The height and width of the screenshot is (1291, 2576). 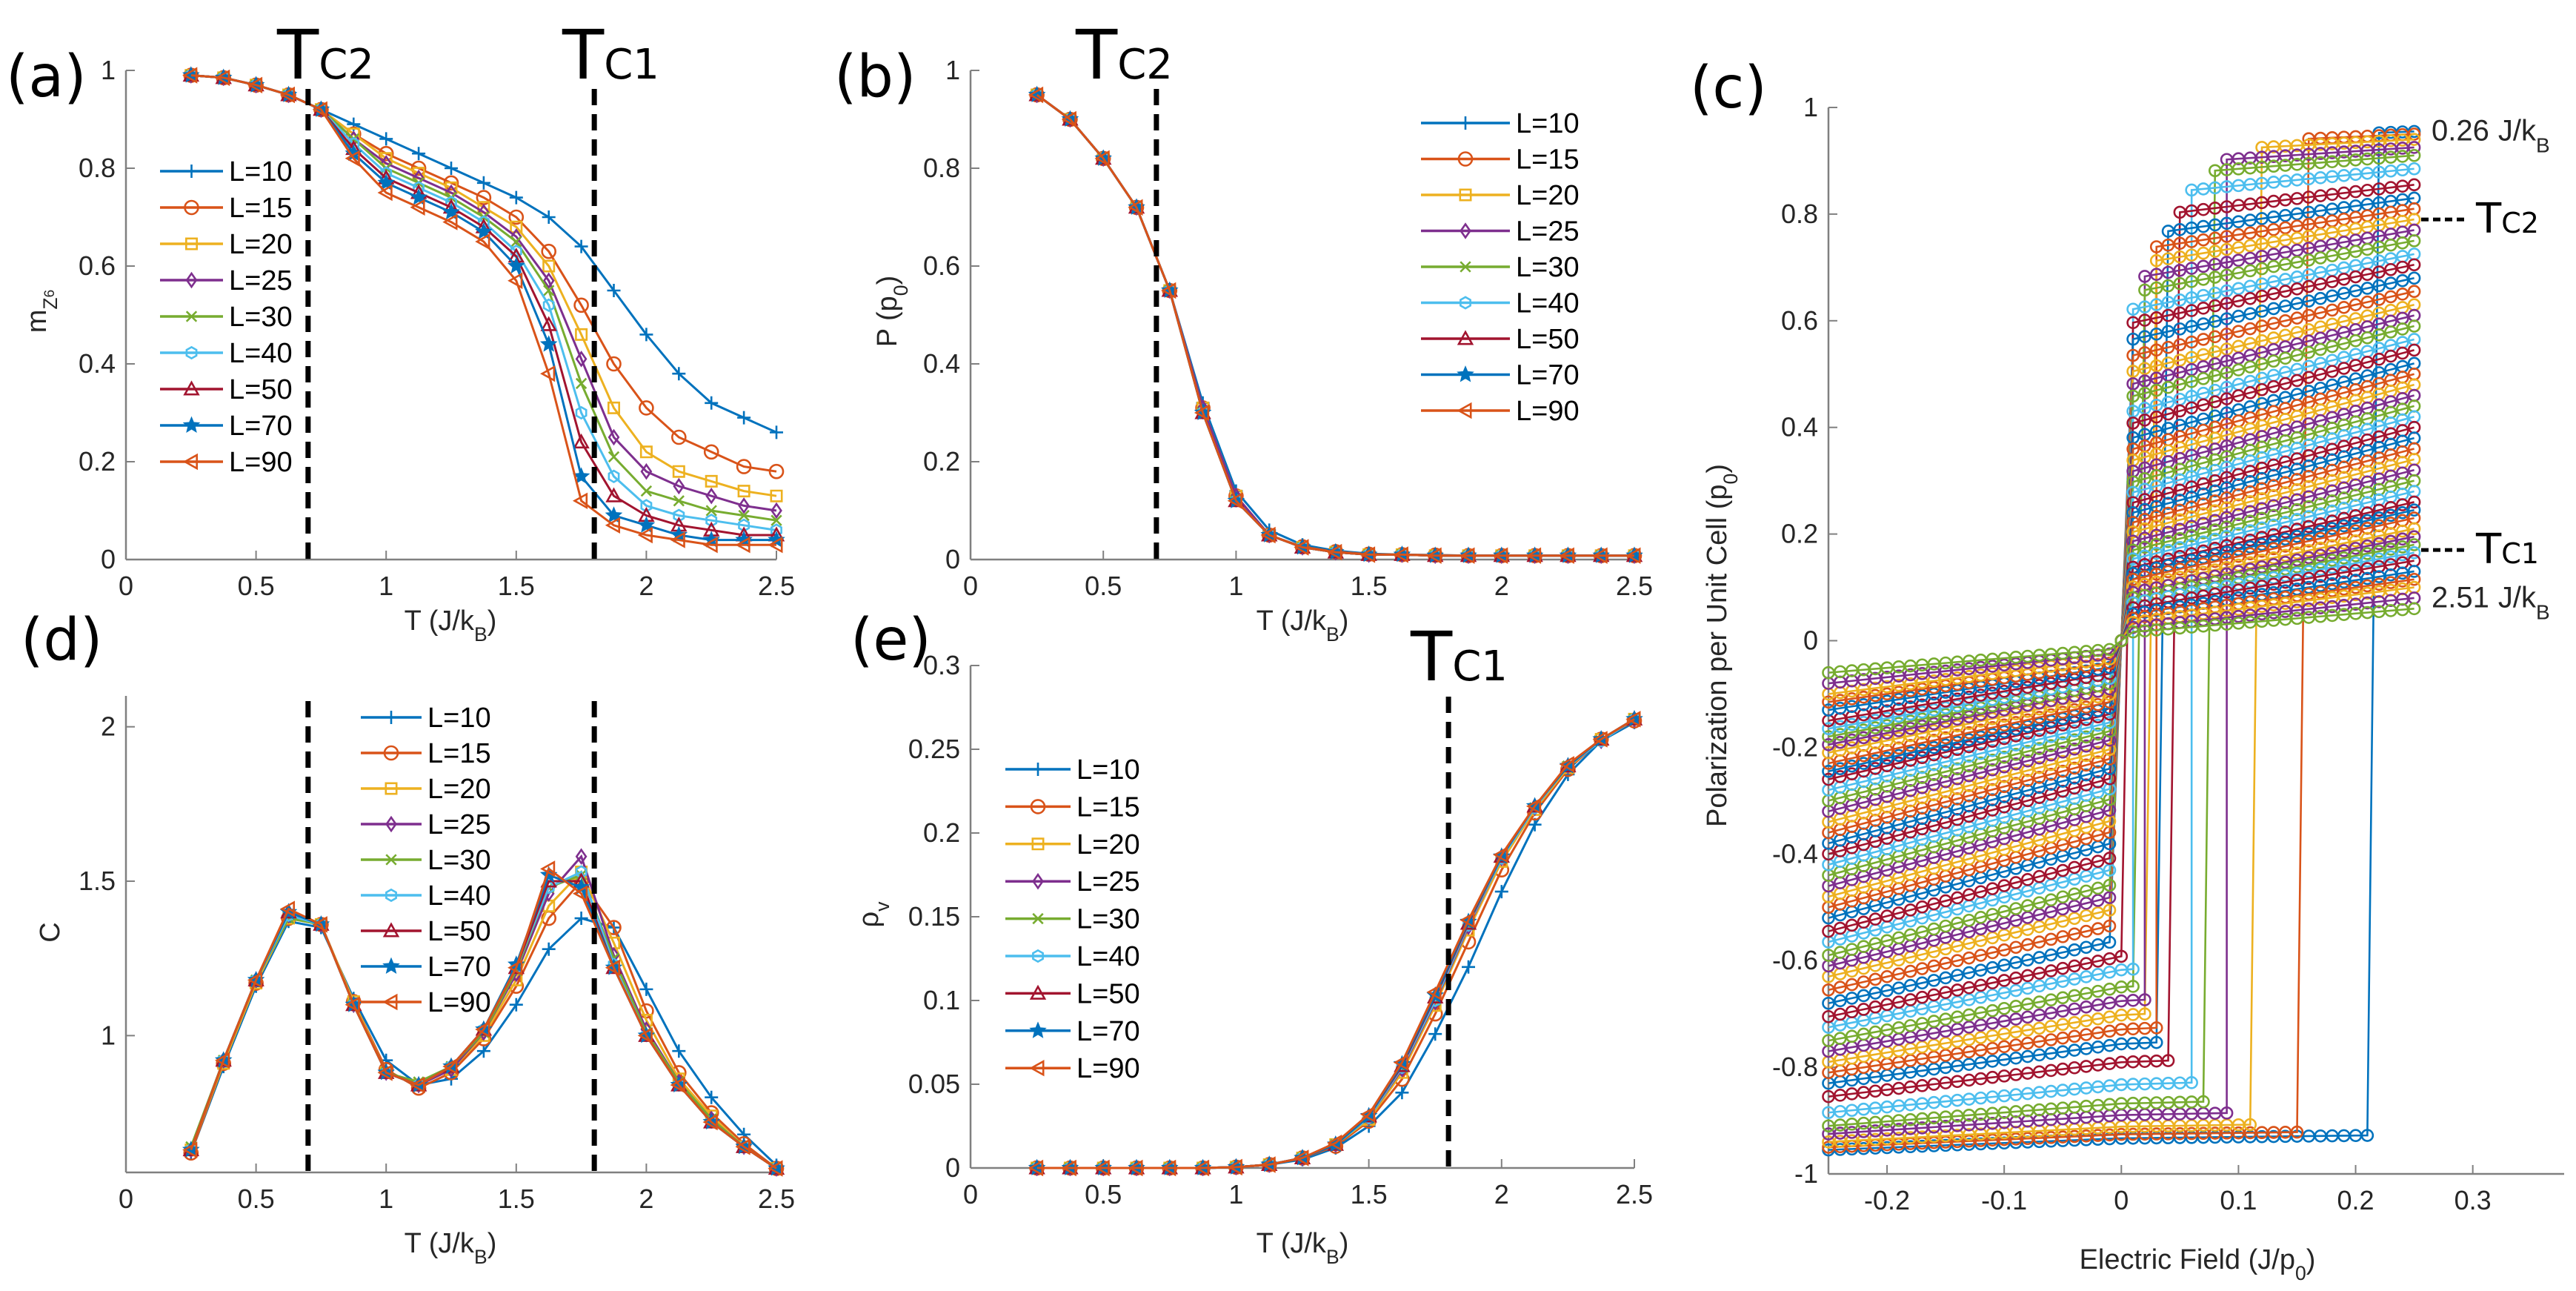 What do you see at coordinates (440, 1243) in the screenshot?
I see `axis-label-text: T (J/k` at bounding box center [440, 1243].